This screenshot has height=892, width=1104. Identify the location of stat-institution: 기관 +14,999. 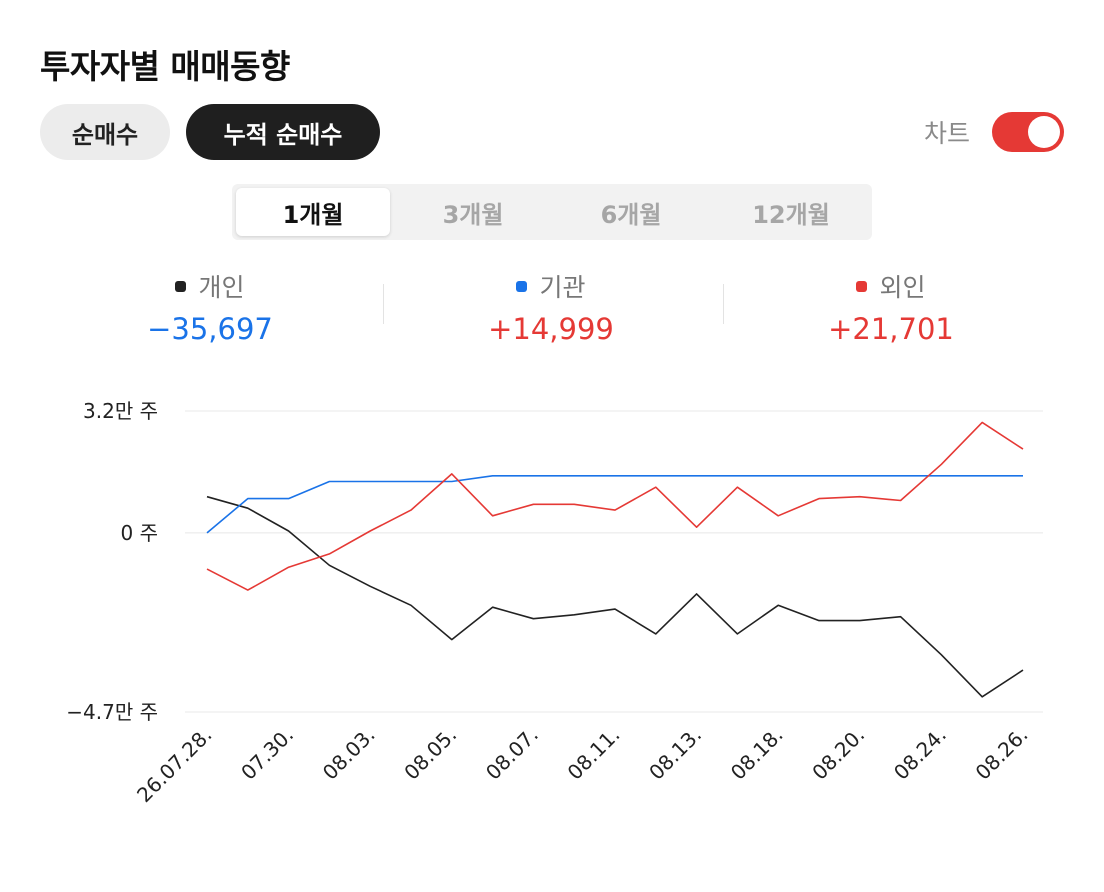
(551, 307).